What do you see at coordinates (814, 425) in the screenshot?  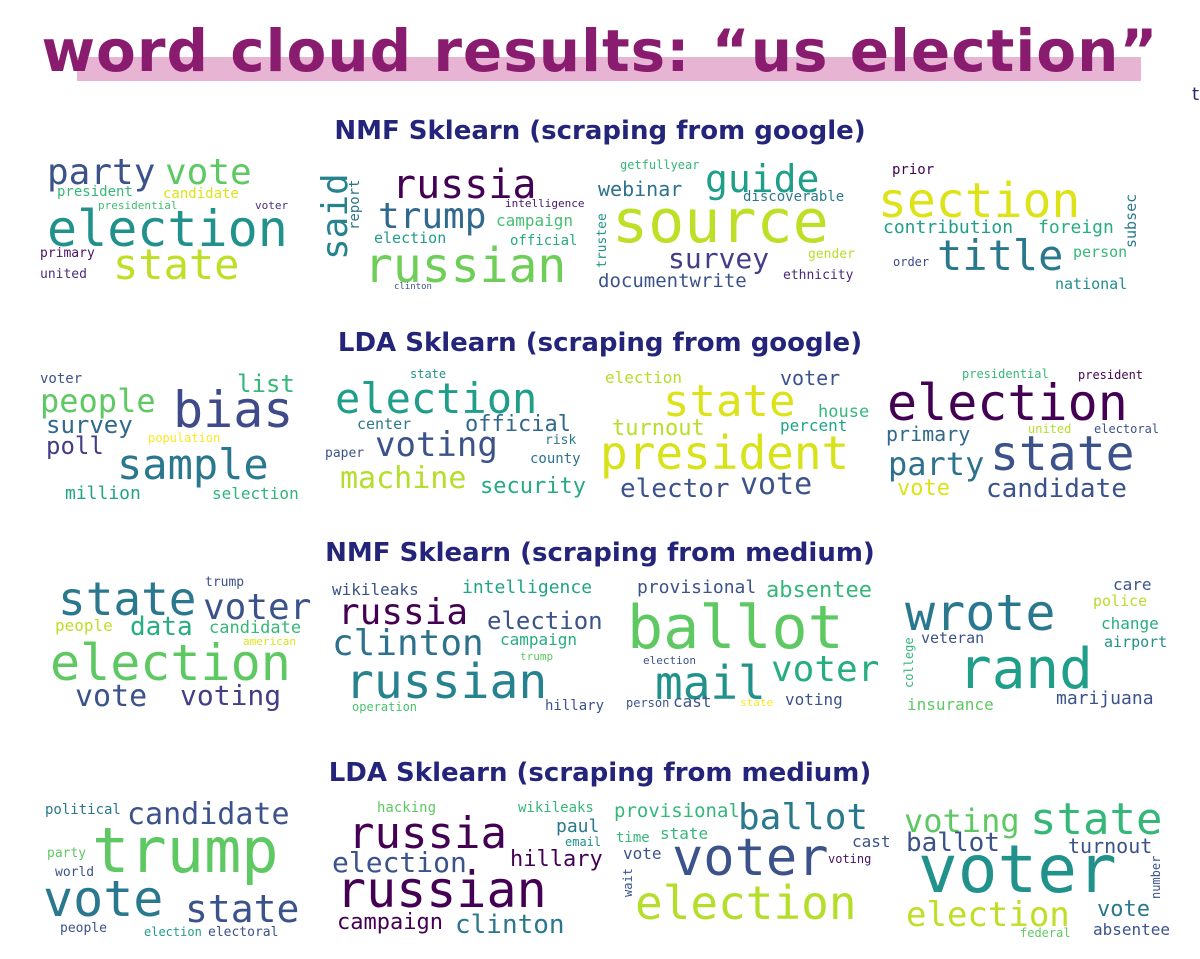 I see `cloud-word: percent` at bounding box center [814, 425].